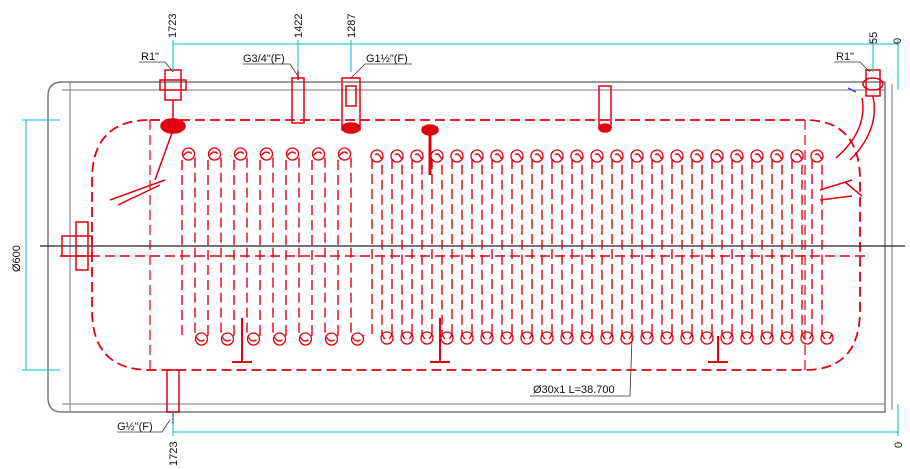 This screenshot has height=469, width=910. What do you see at coordinates (387, 59) in the screenshot?
I see `label-g112: G1½"(F)` at bounding box center [387, 59].